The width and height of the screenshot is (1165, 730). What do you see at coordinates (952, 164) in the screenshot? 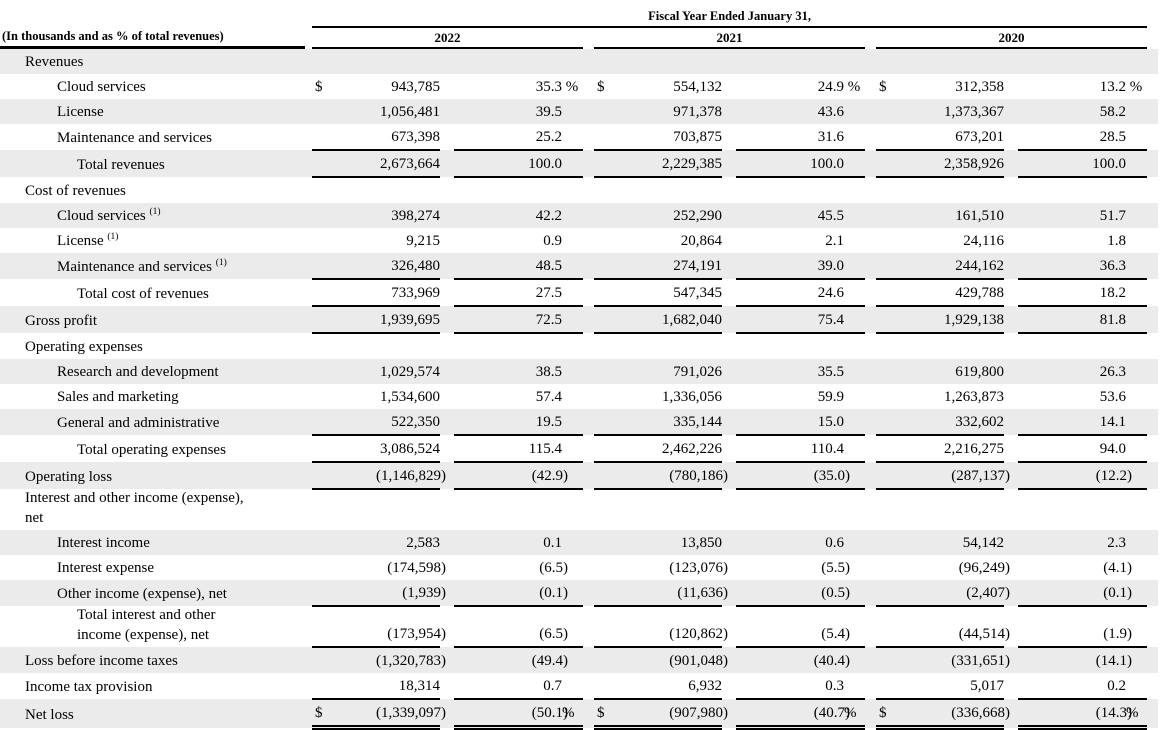
I see `amount-cell: 2,358,926` at bounding box center [952, 164].